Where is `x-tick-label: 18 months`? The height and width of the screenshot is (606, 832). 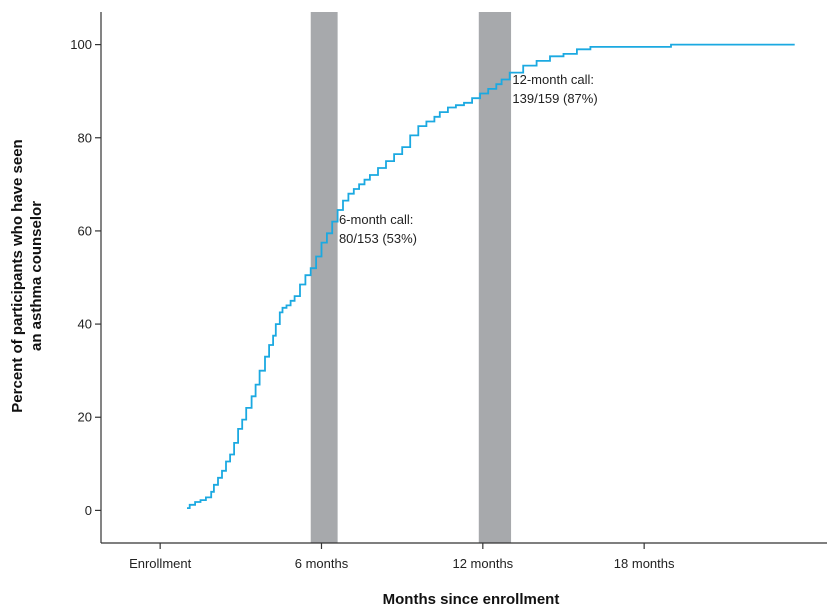
x-tick-label: 18 months is located at coordinates (644, 563).